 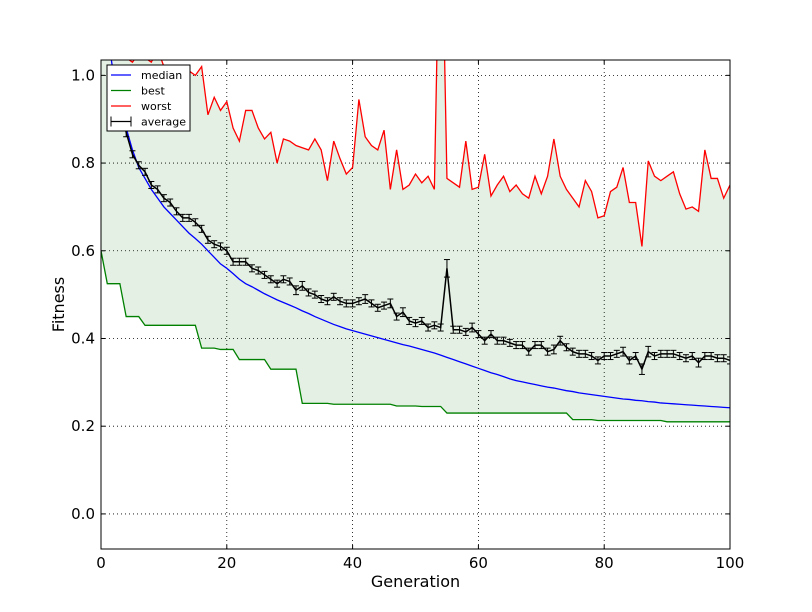 I want to click on x-tick-label: 60, so click(x=478, y=563).